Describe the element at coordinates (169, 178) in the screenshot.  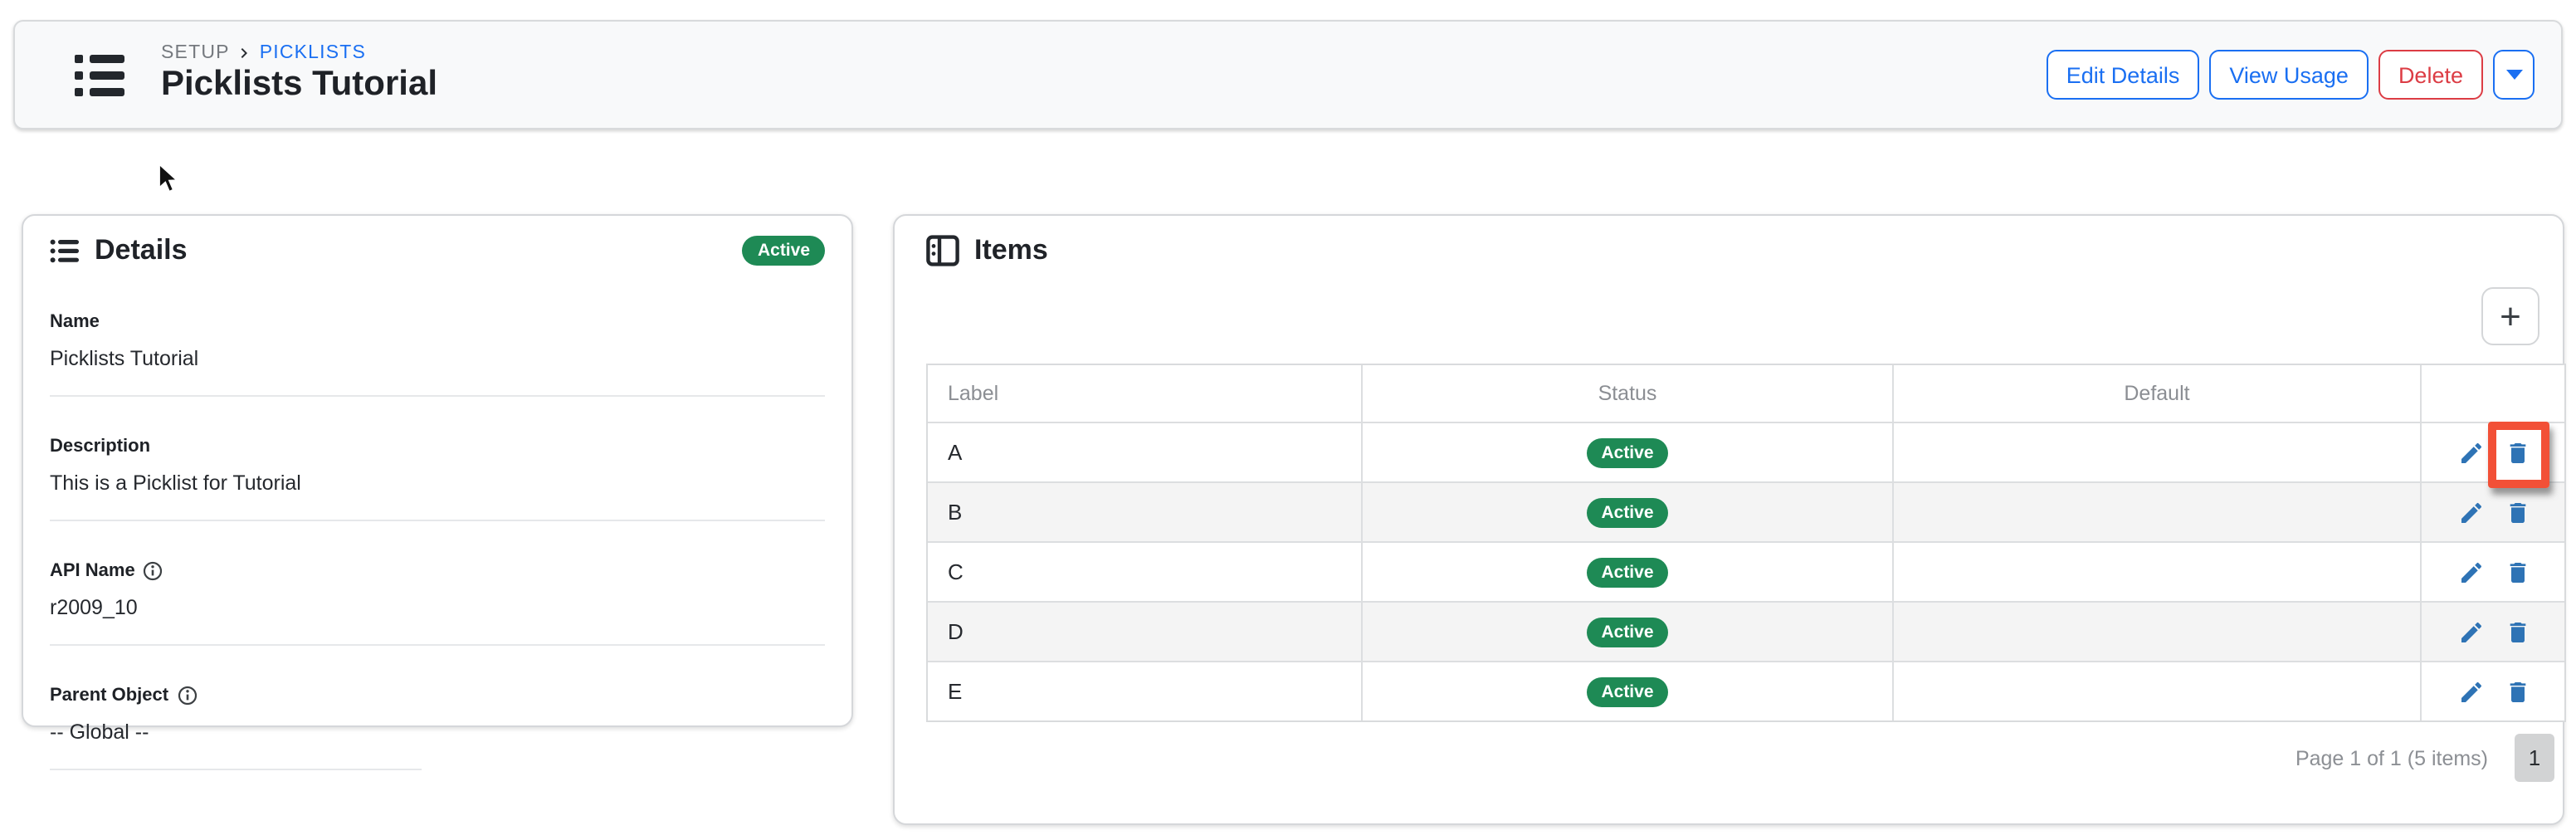
I see `mouse-cursor` at that location.